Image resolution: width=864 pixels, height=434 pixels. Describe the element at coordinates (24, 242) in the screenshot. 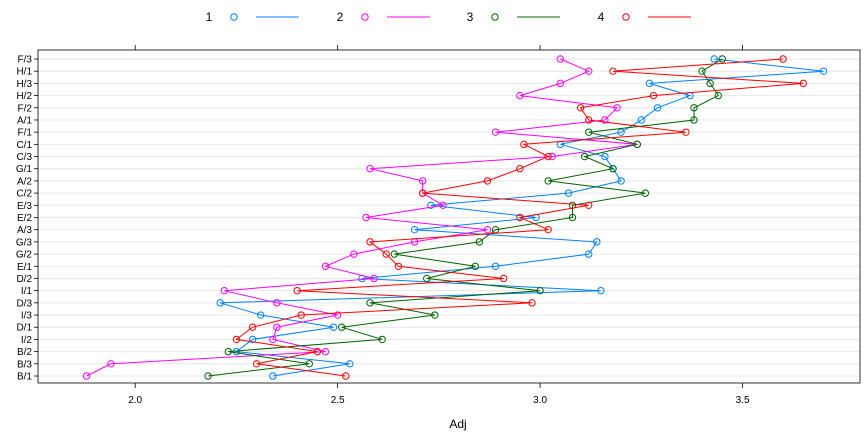

I see `y-tick-label: G/3` at that location.